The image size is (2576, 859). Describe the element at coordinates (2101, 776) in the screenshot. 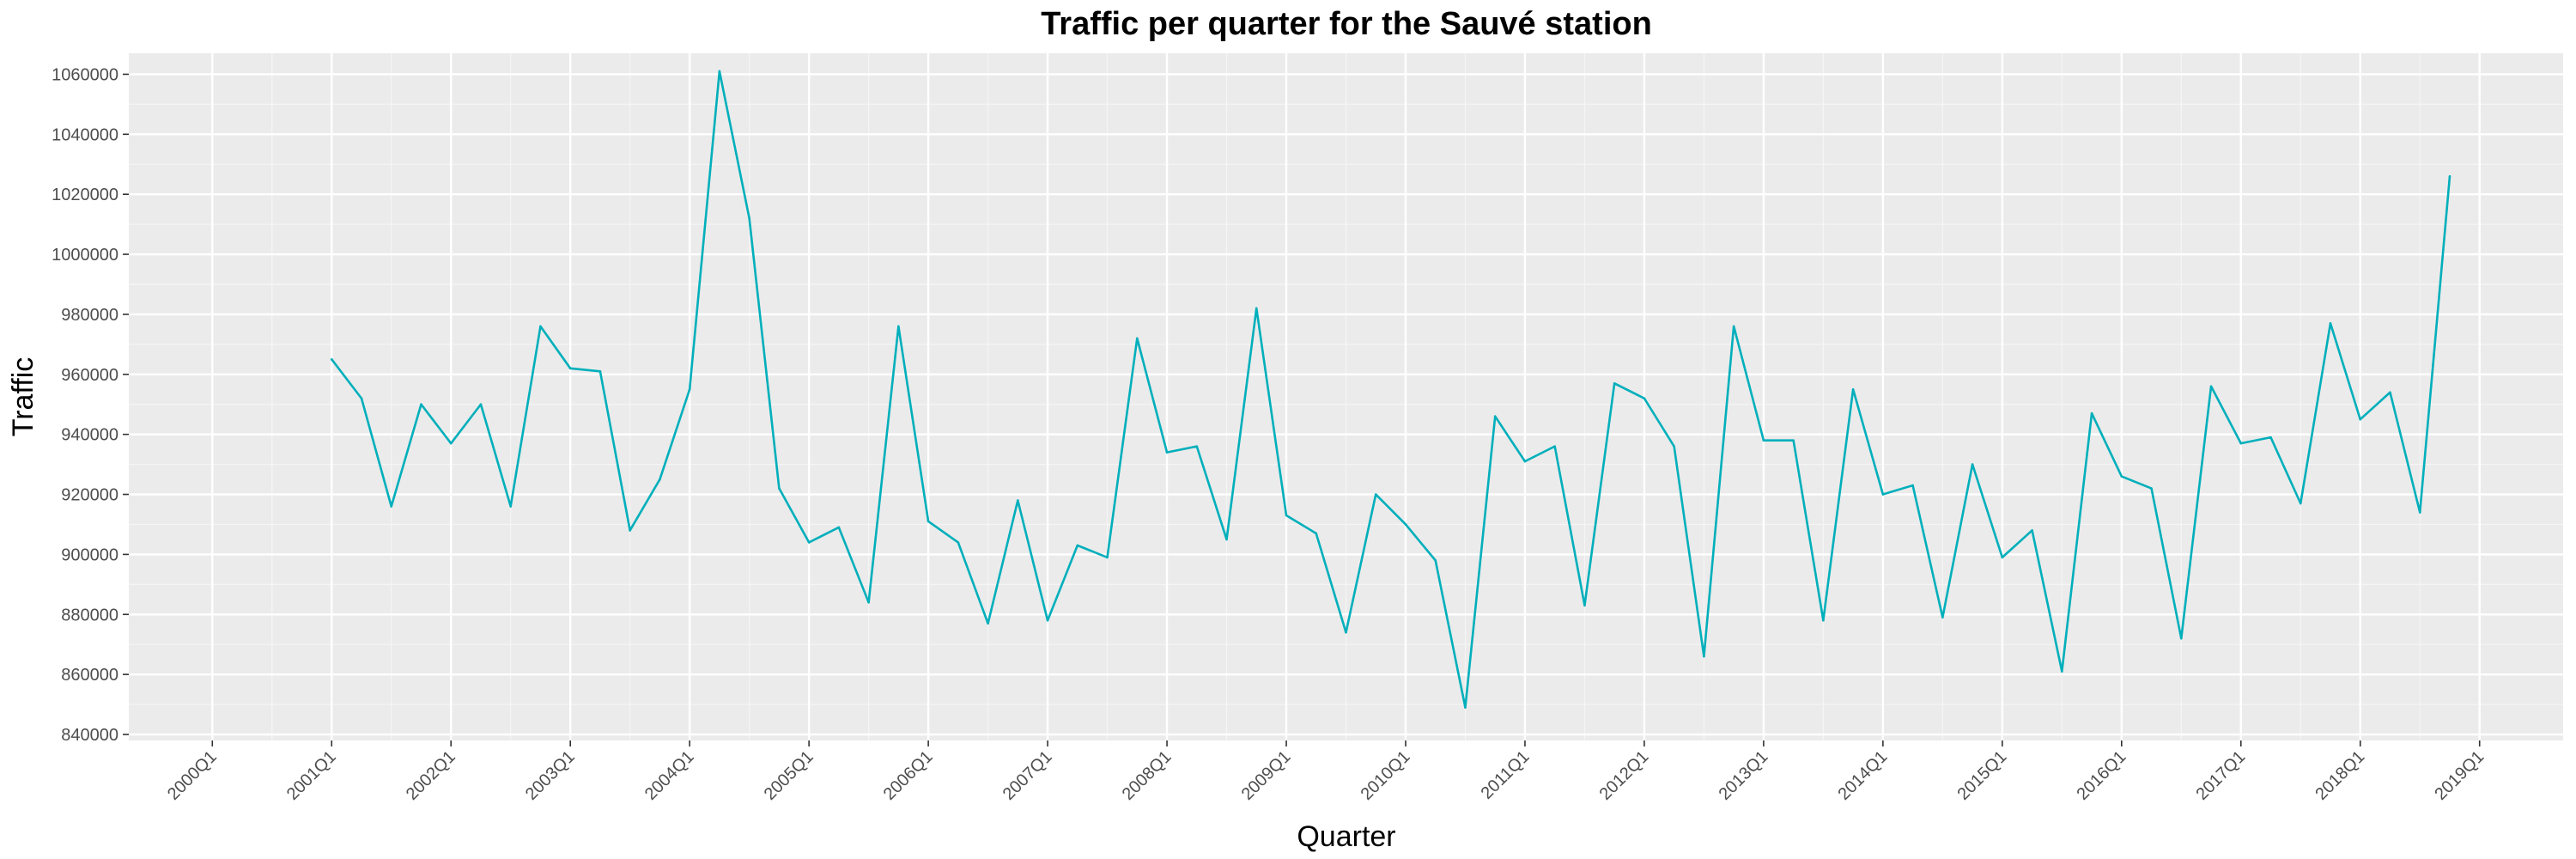

I see `x-tick-label: 2016Q1` at that location.